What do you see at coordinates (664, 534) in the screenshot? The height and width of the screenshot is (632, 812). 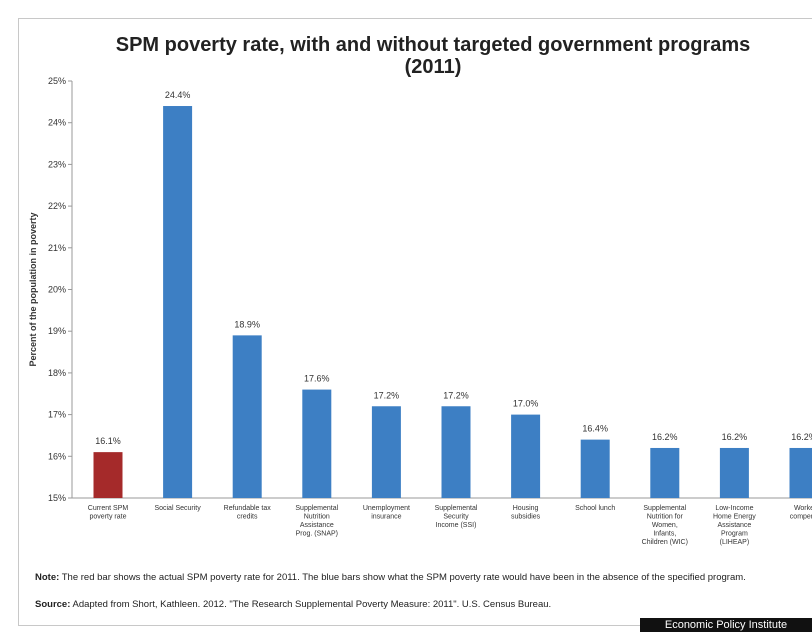 I see `category-label: Infants,` at bounding box center [664, 534].